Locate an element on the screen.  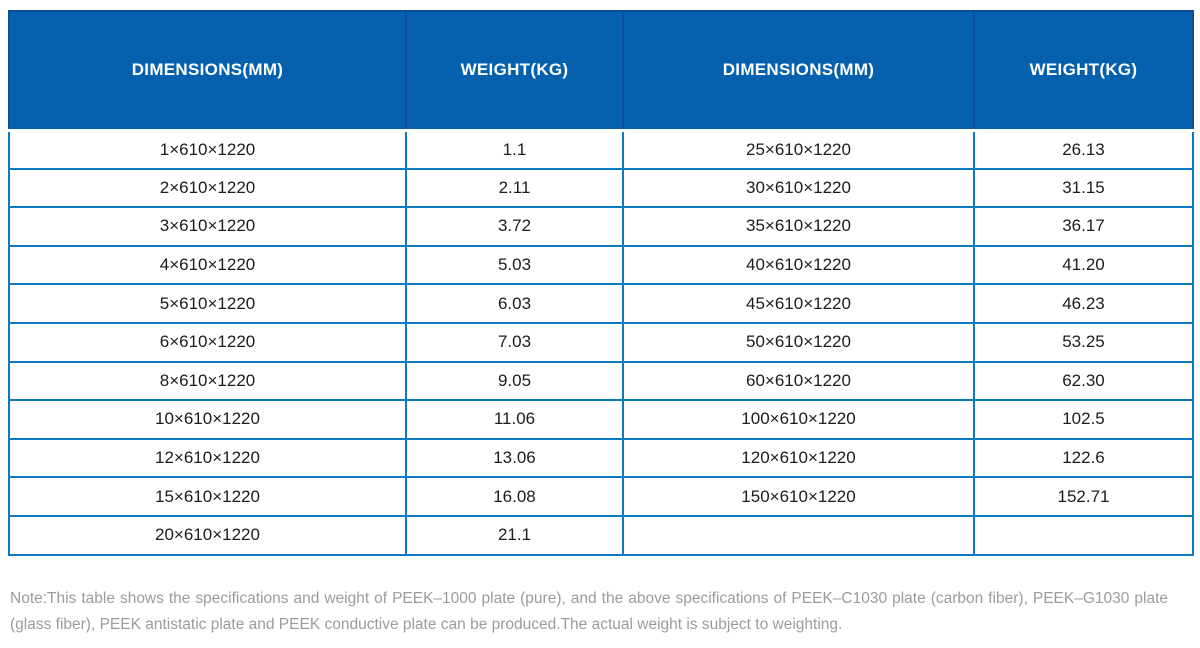
dimension-cell: 100×610×1220 is located at coordinates (798, 419).